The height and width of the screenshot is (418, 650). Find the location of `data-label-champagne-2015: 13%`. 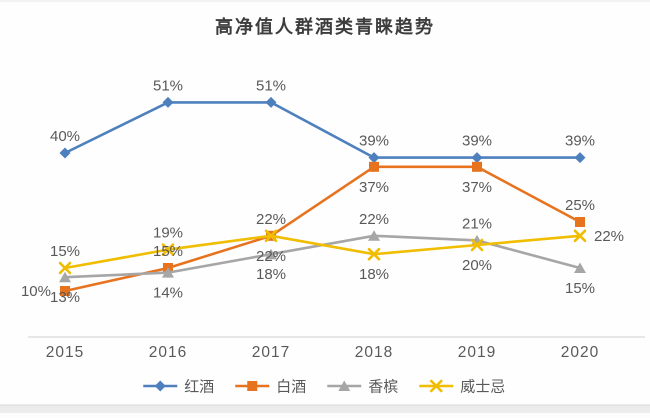

data-label-champagne-2015: 13% is located at coordinates (65, 297).